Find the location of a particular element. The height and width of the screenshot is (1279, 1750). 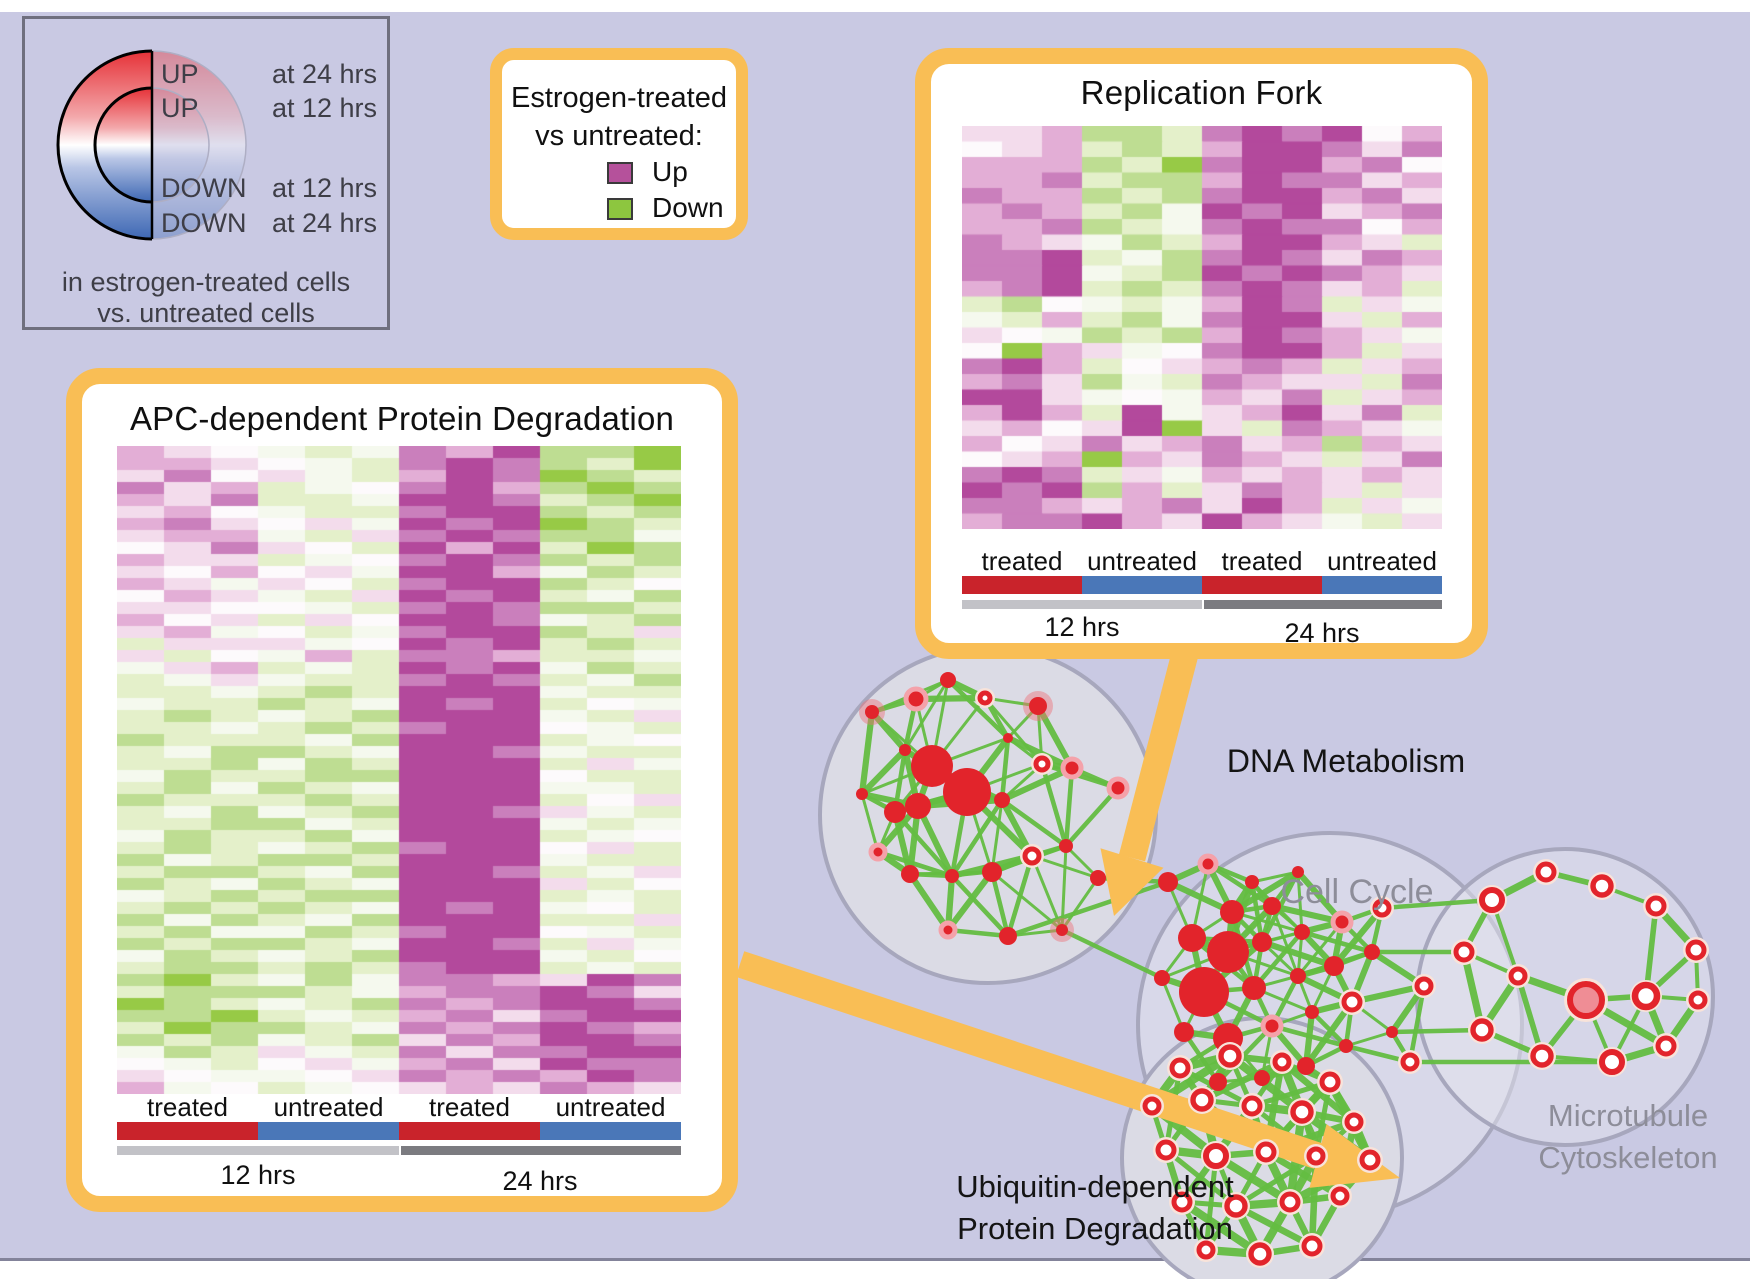

down-label: Down is located at coordinates (688, 207).